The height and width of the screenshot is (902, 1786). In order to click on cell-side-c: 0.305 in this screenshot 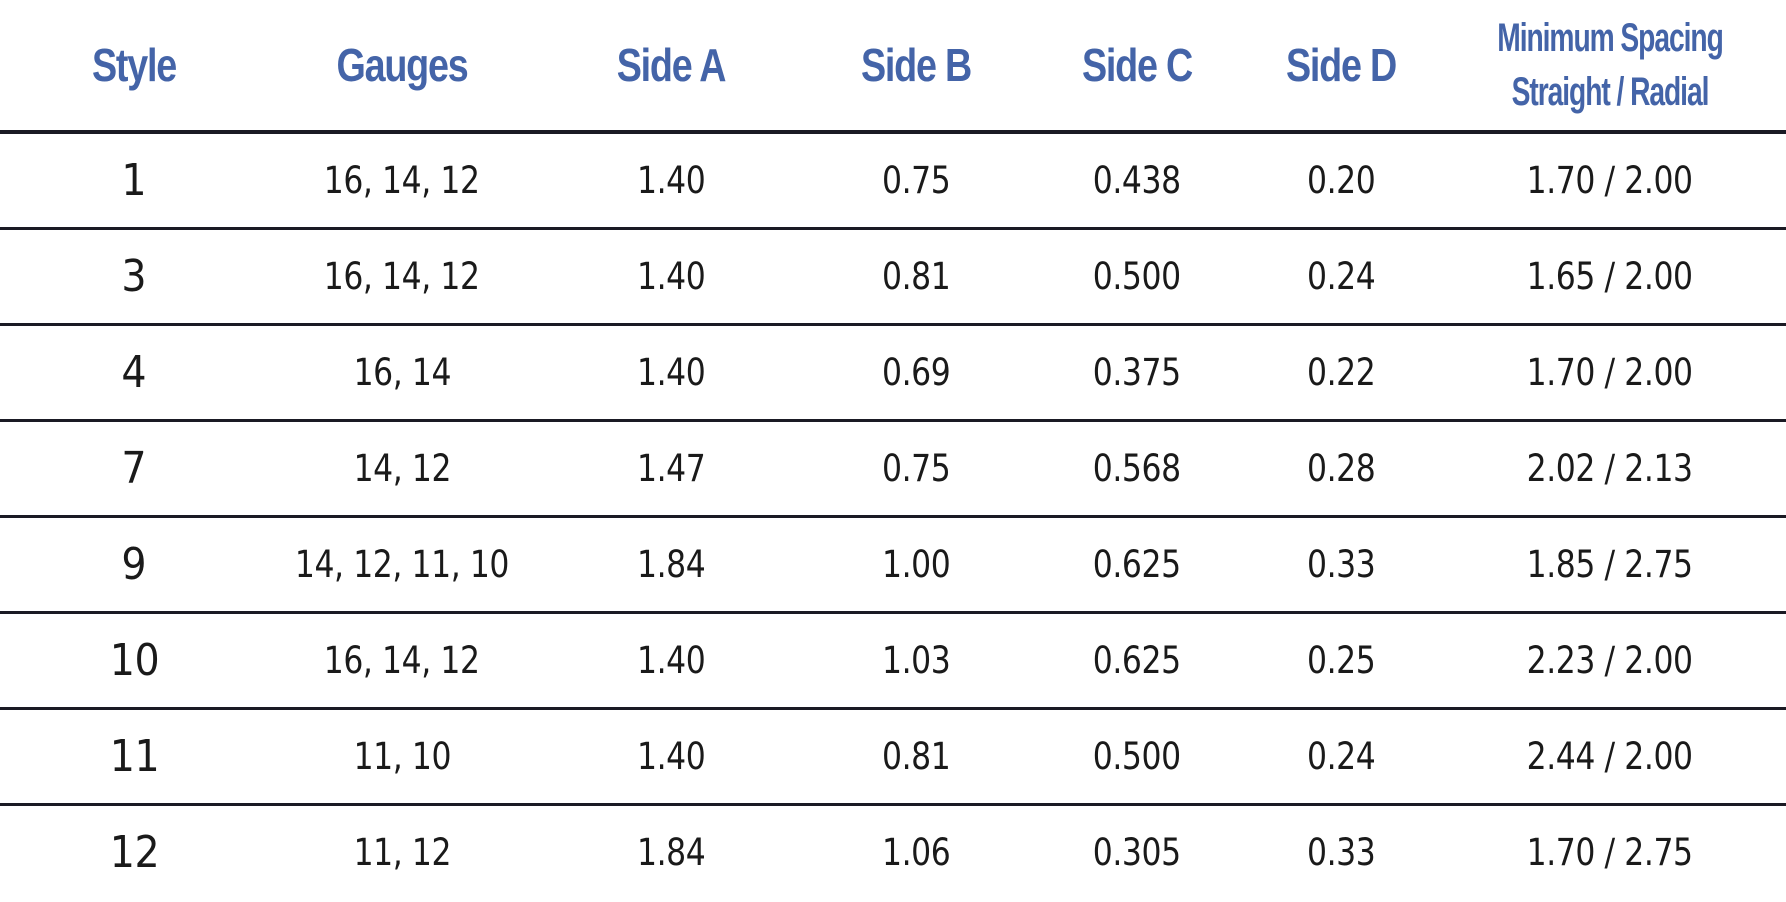, I will do `click(1137, 852)`.